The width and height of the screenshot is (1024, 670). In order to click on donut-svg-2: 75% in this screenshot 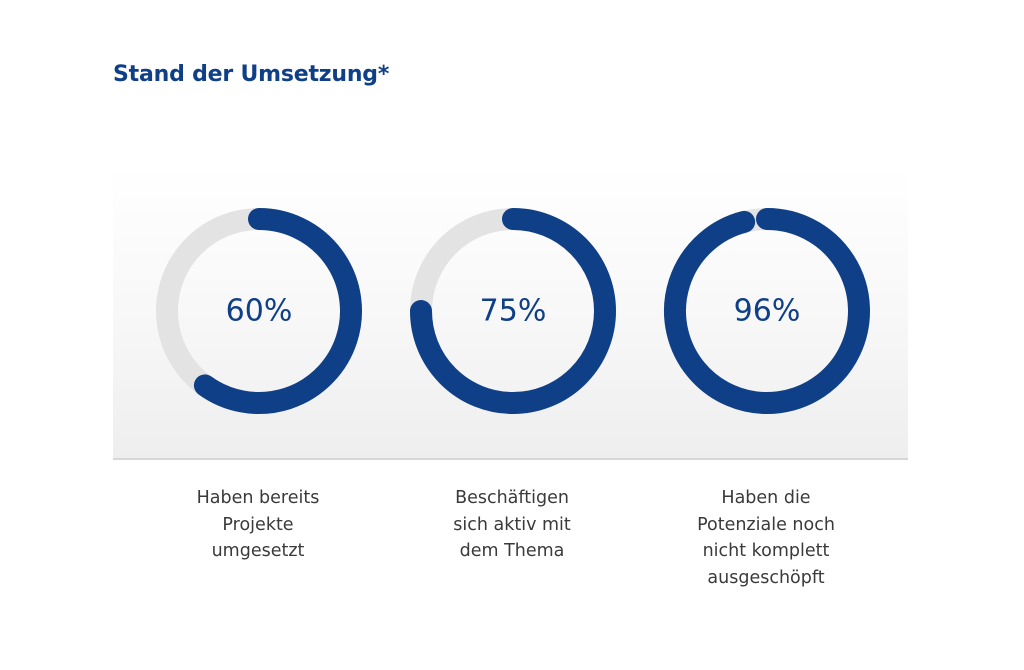, I will do `click(513, 311)`.